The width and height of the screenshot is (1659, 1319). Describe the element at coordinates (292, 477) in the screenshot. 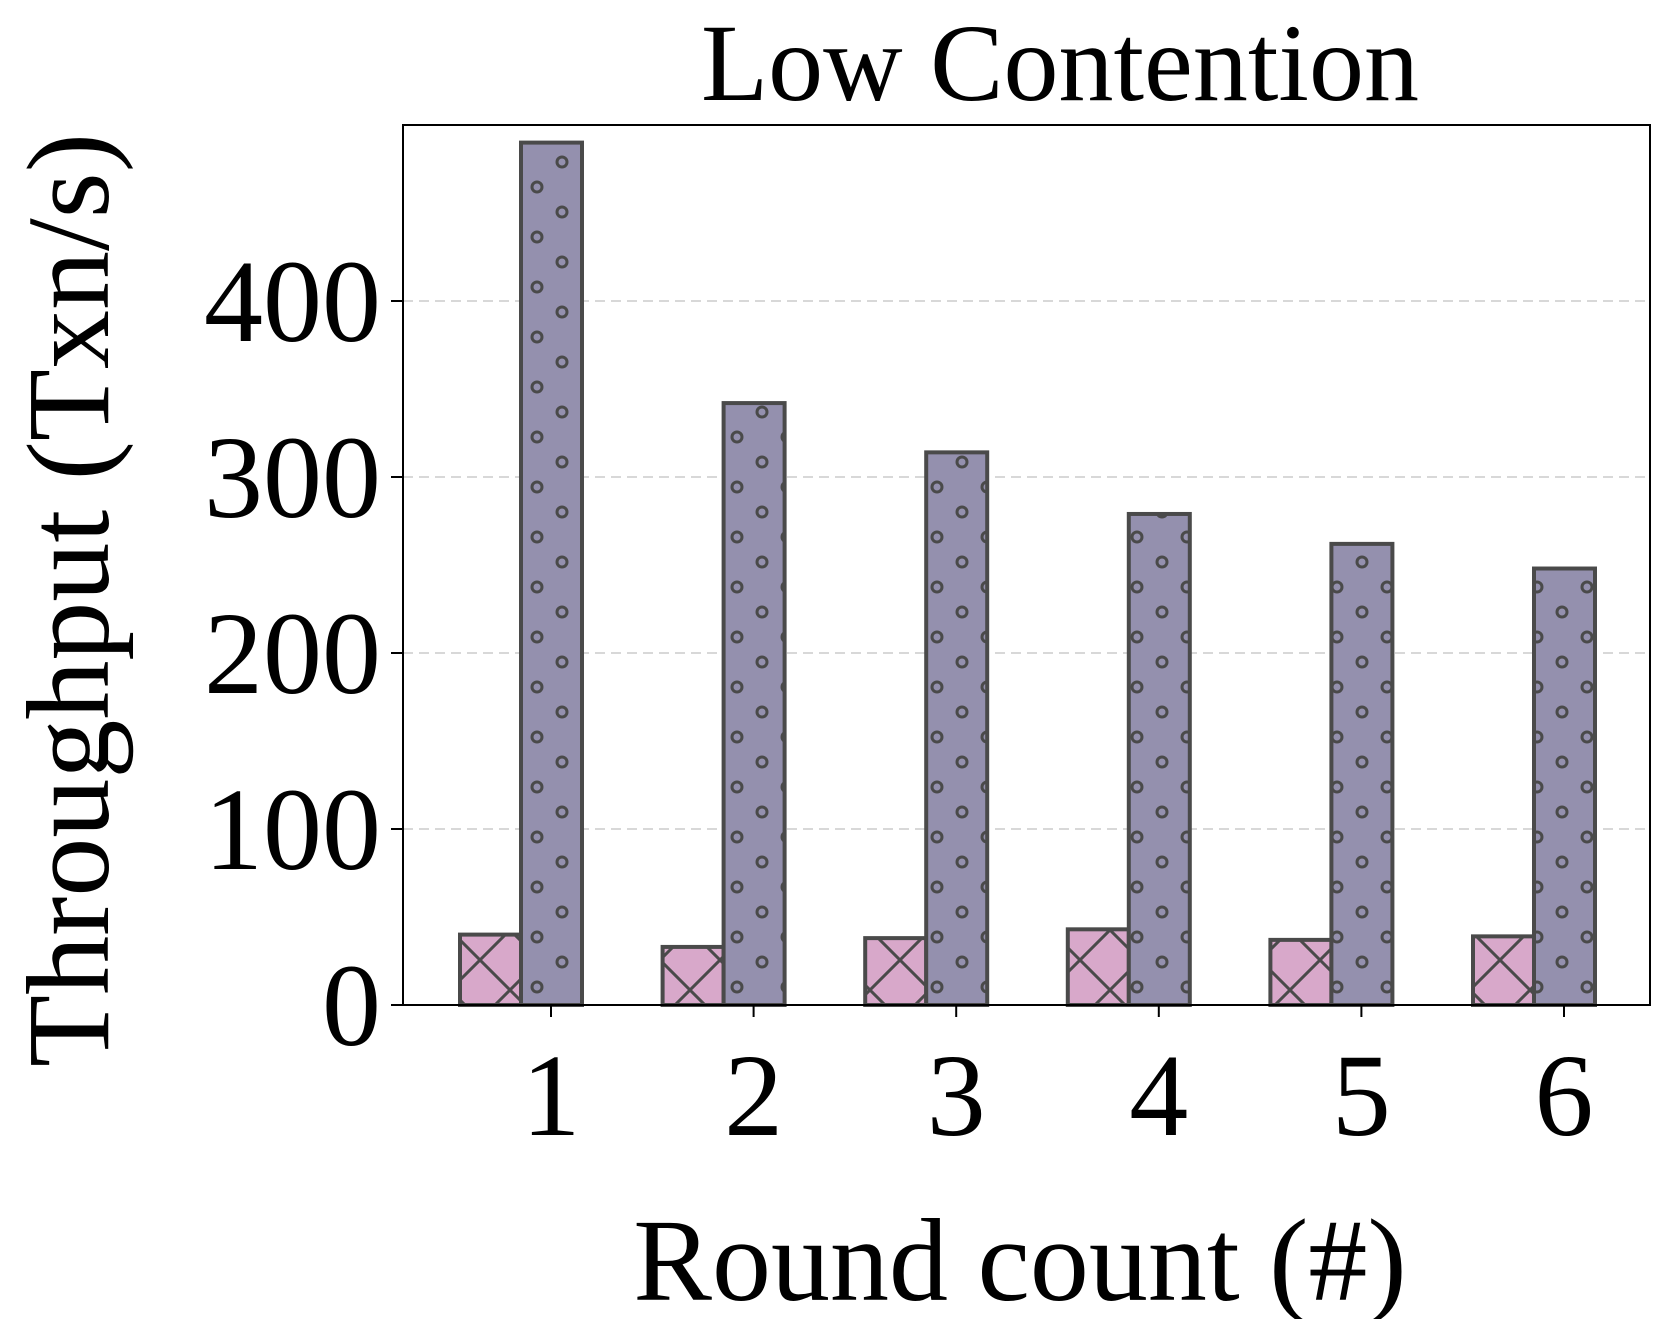

I see `y-tick-label: 300` at that location.